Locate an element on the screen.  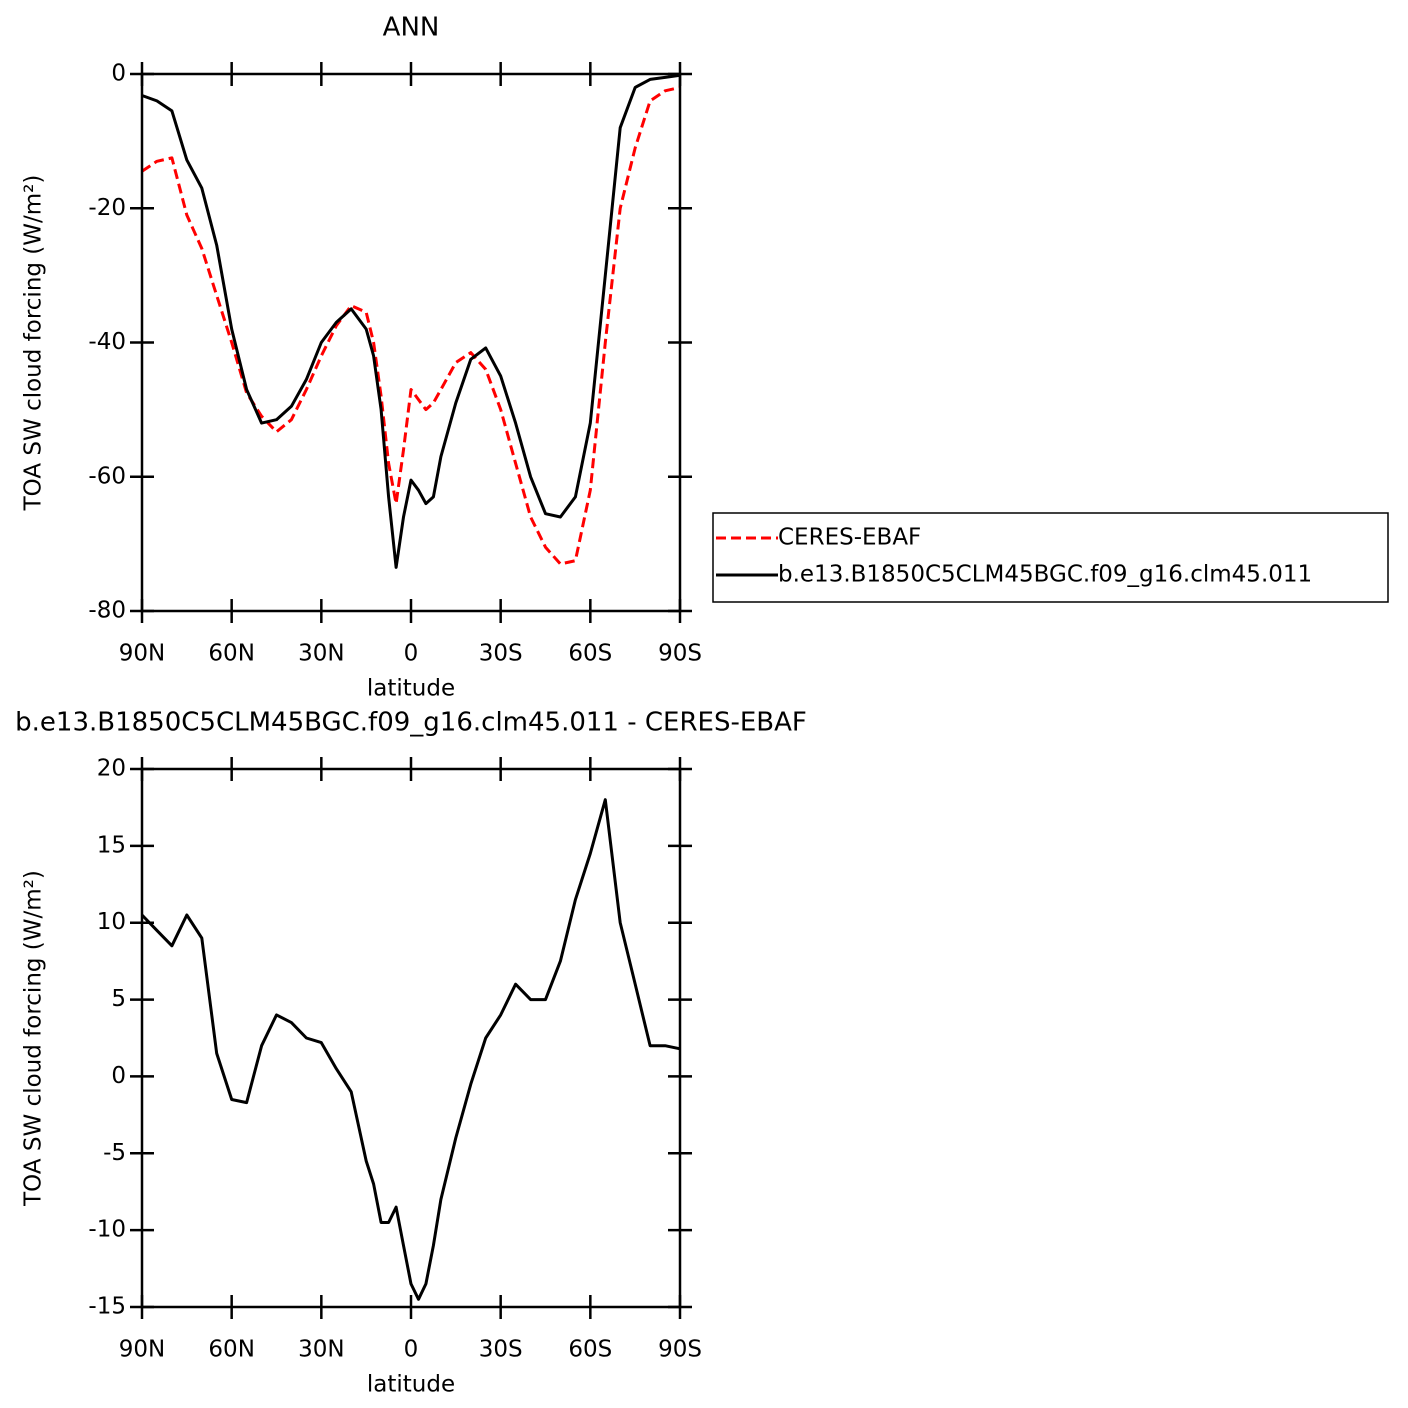
legend-label: CERES-EBAF is located at coordinates (849, 538).